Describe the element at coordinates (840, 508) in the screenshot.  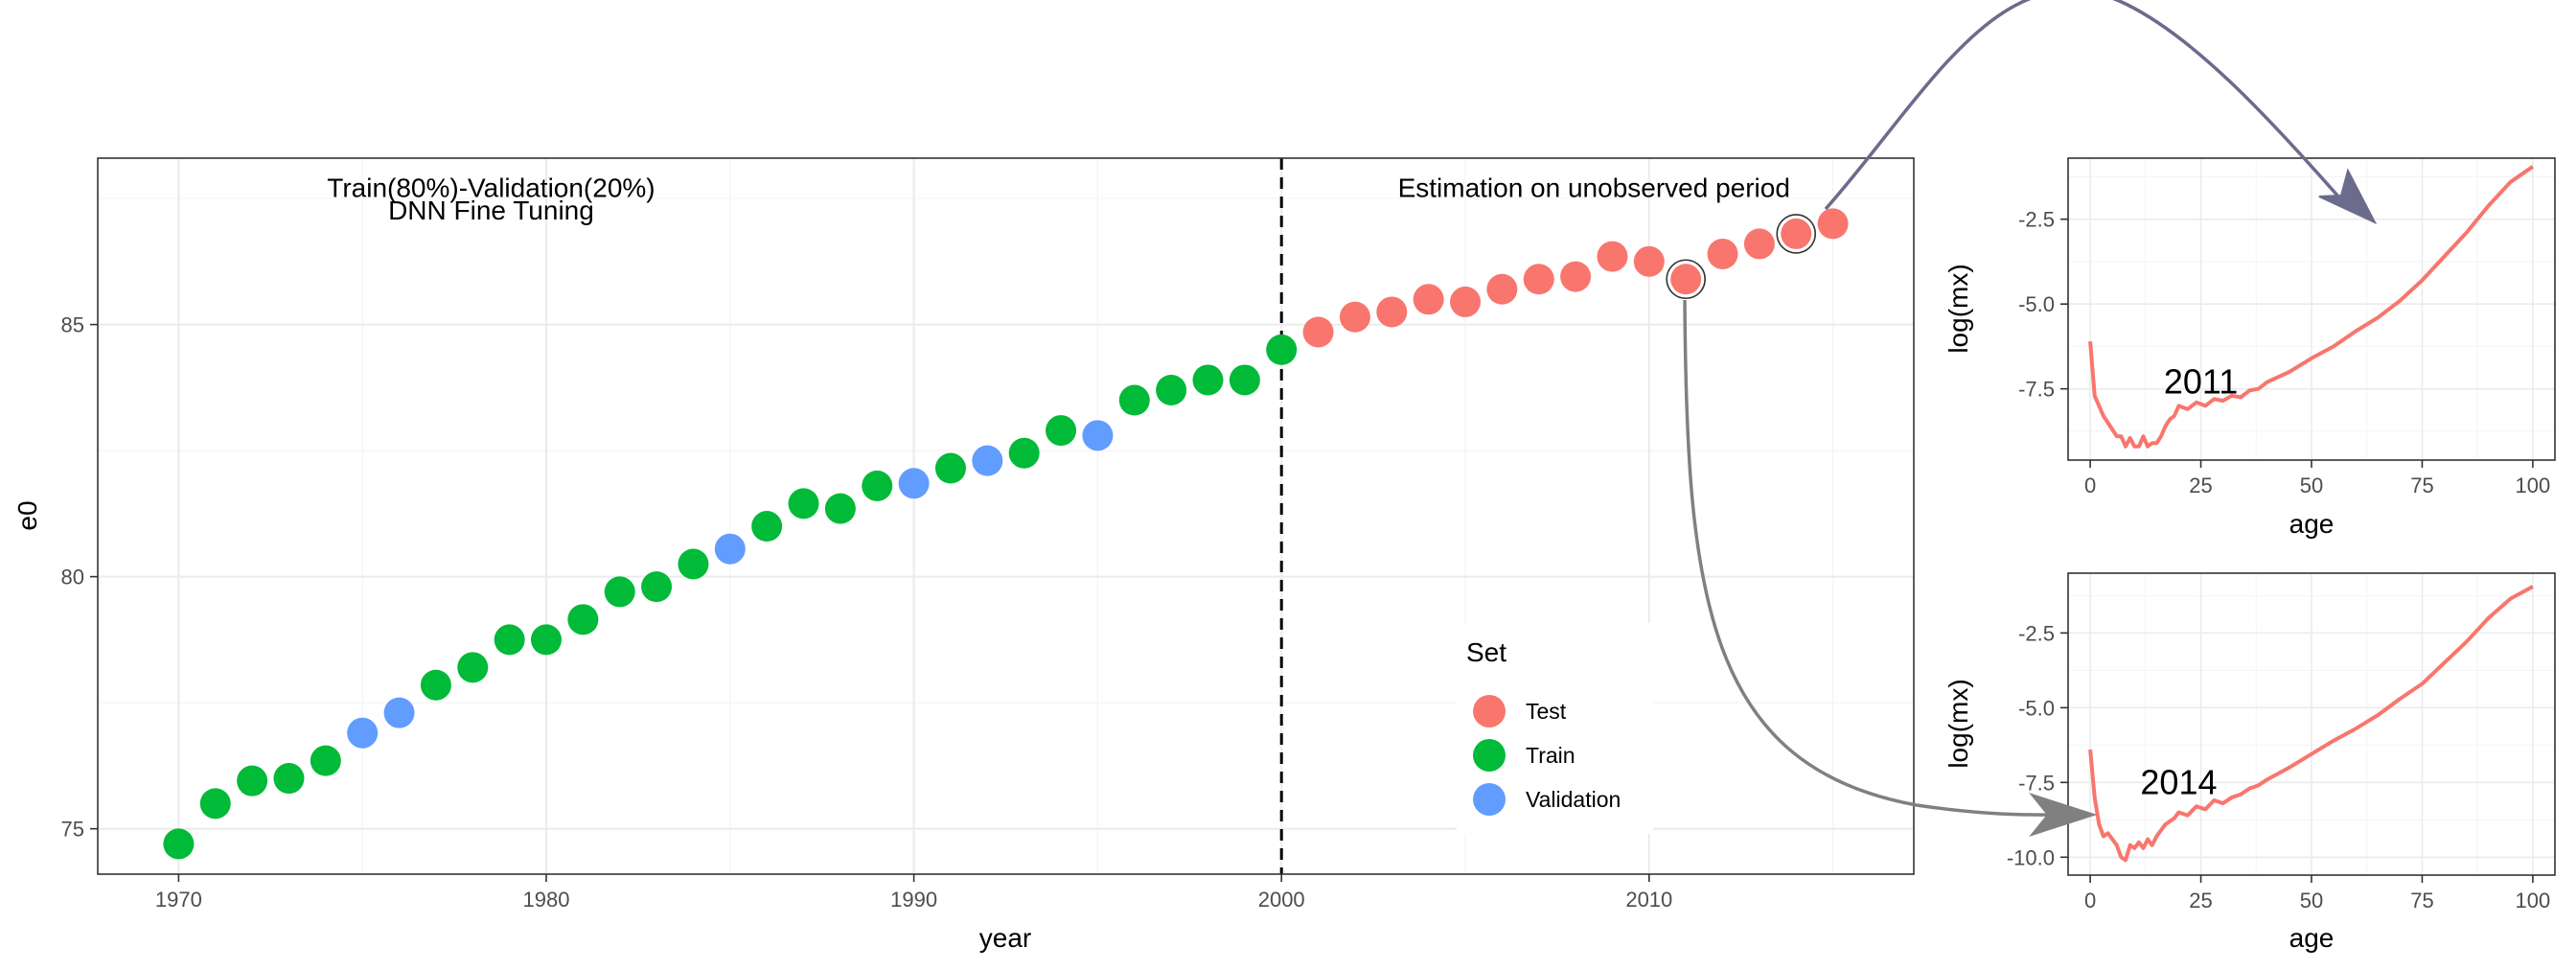
I see `data-point-train-1988` at that location.